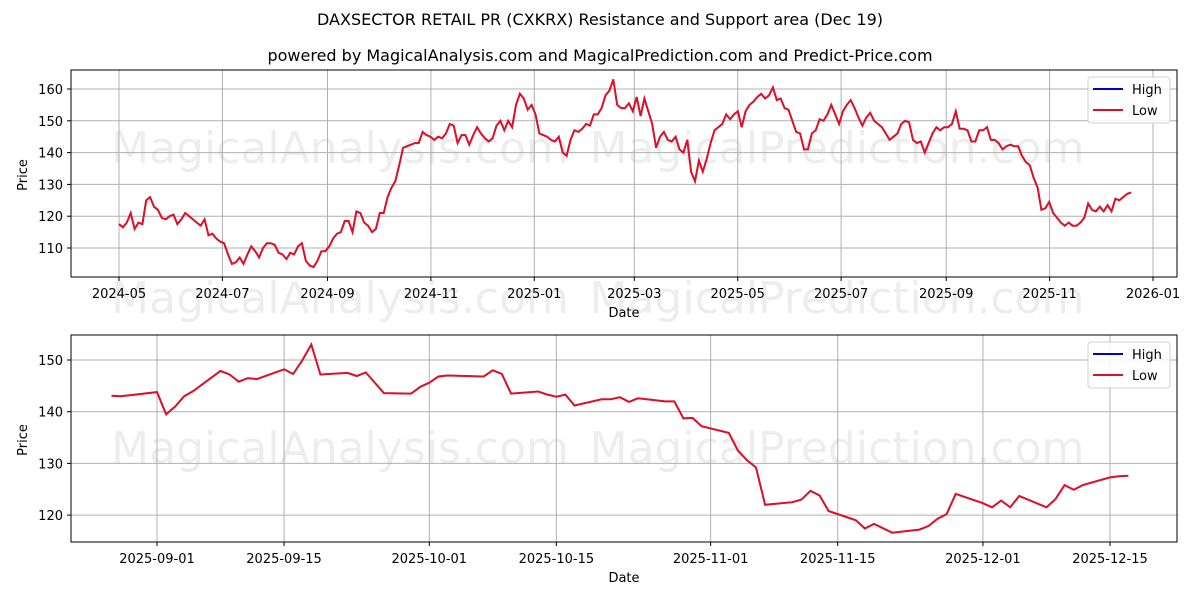 The height and width of the screenshot is (600, 1200). What do you see at coordinates (23, 175) in the screenshot?
I see `top-ylabel: Price` at bounding box center [23, 175].